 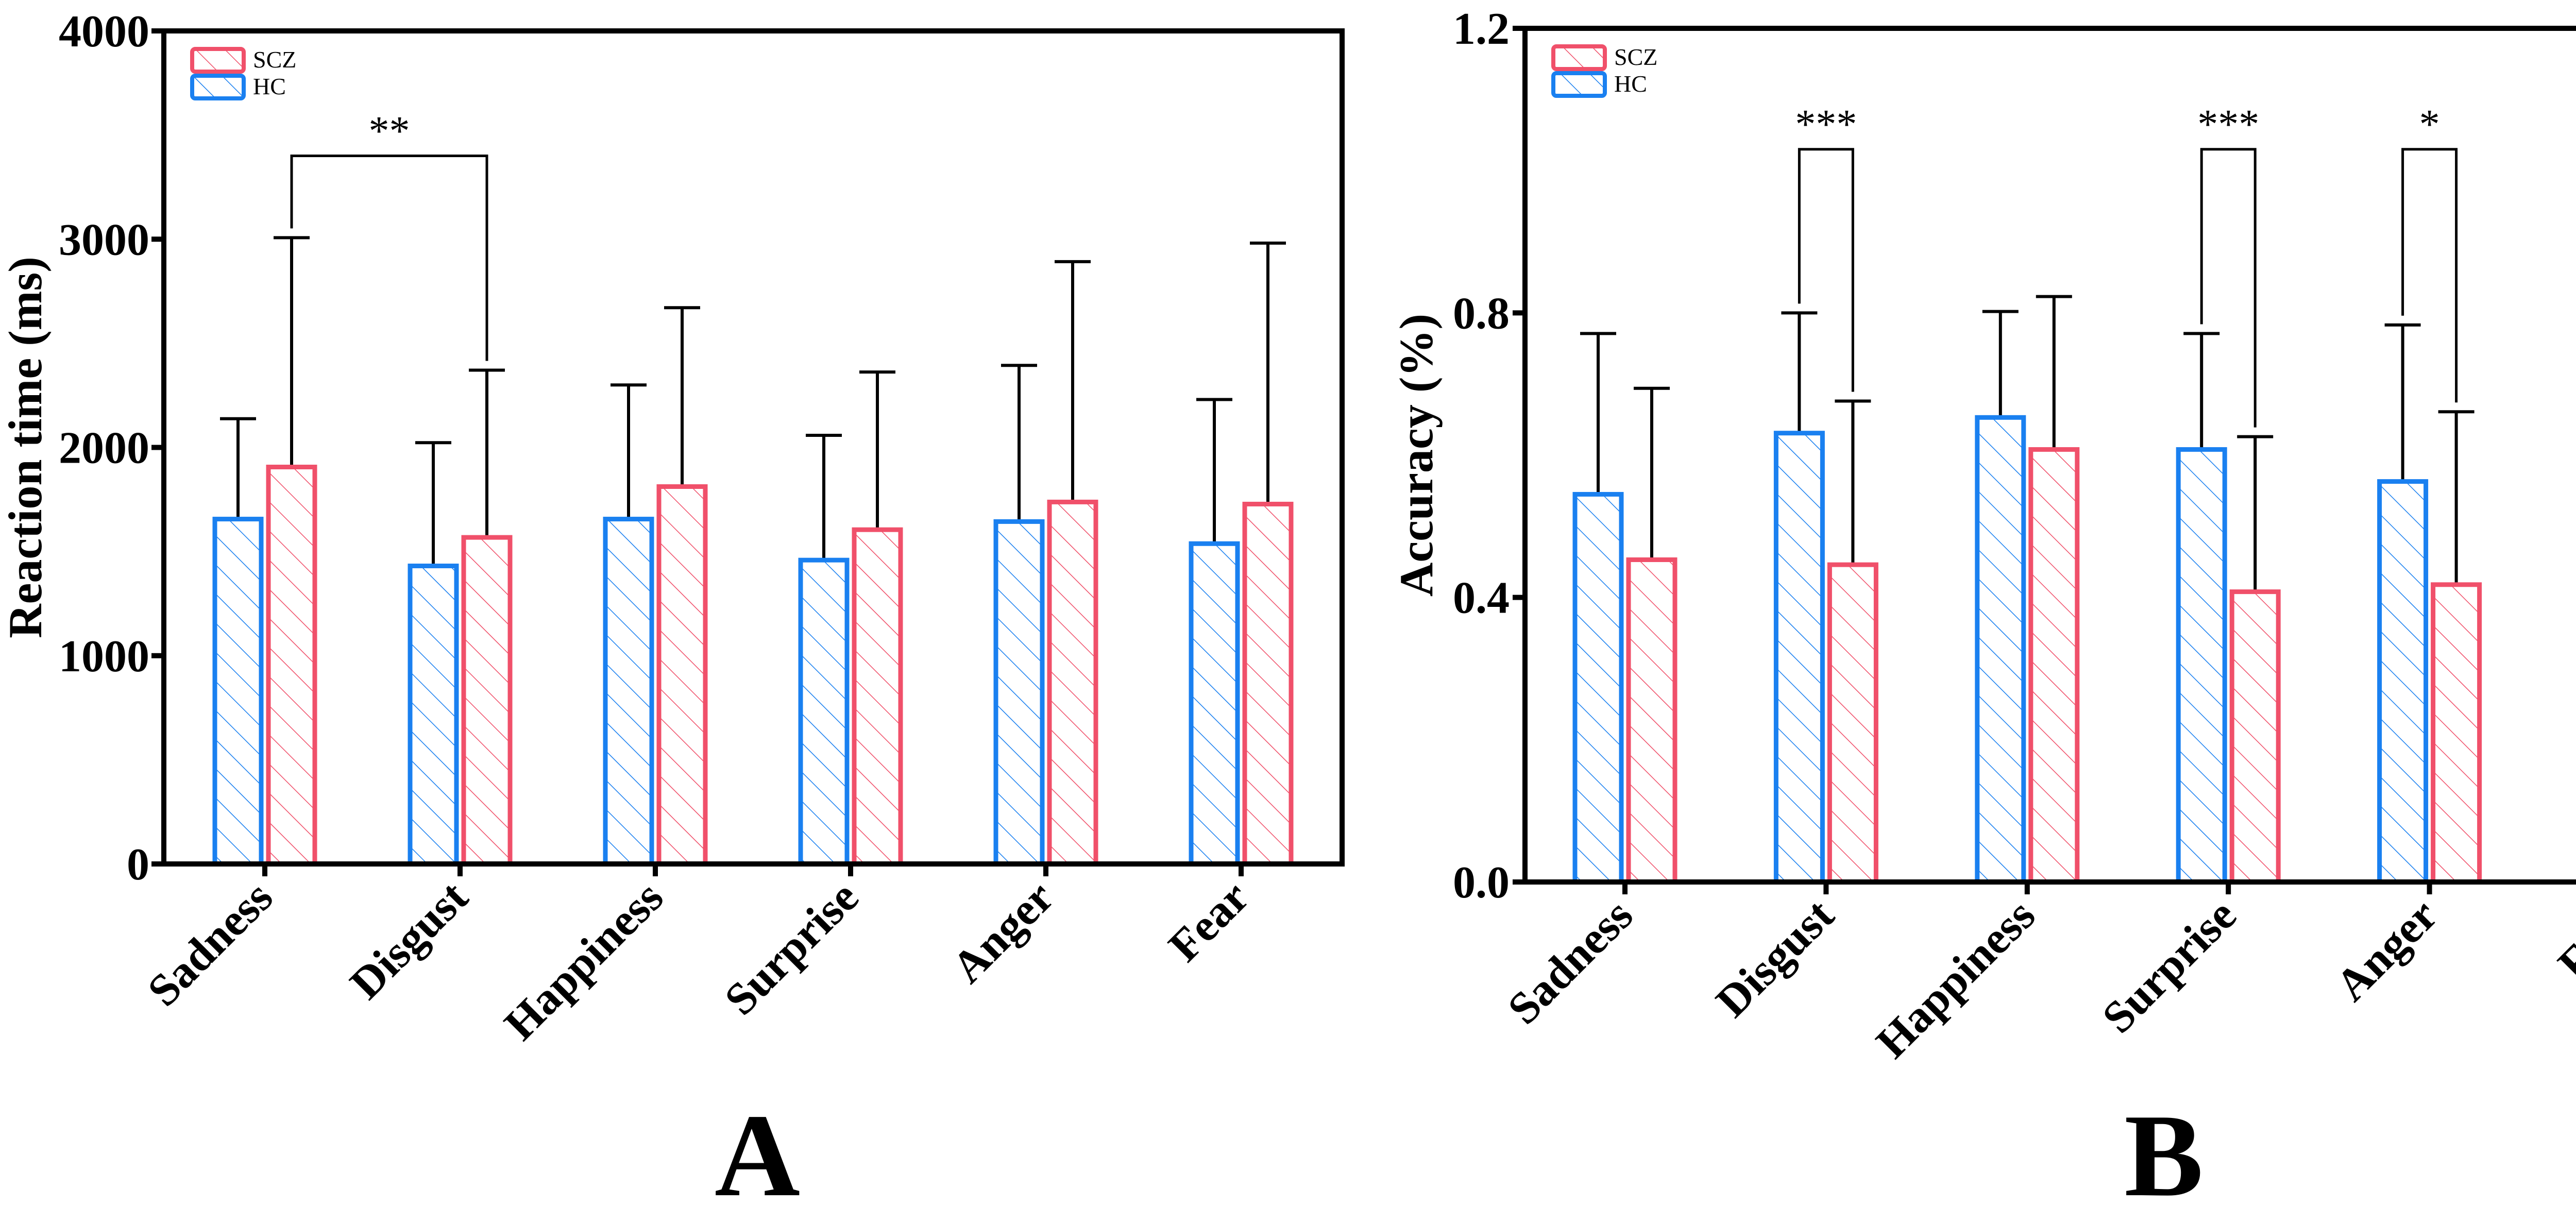 I want to click on y-tick-label: 2000, so click(x=104, y=448).